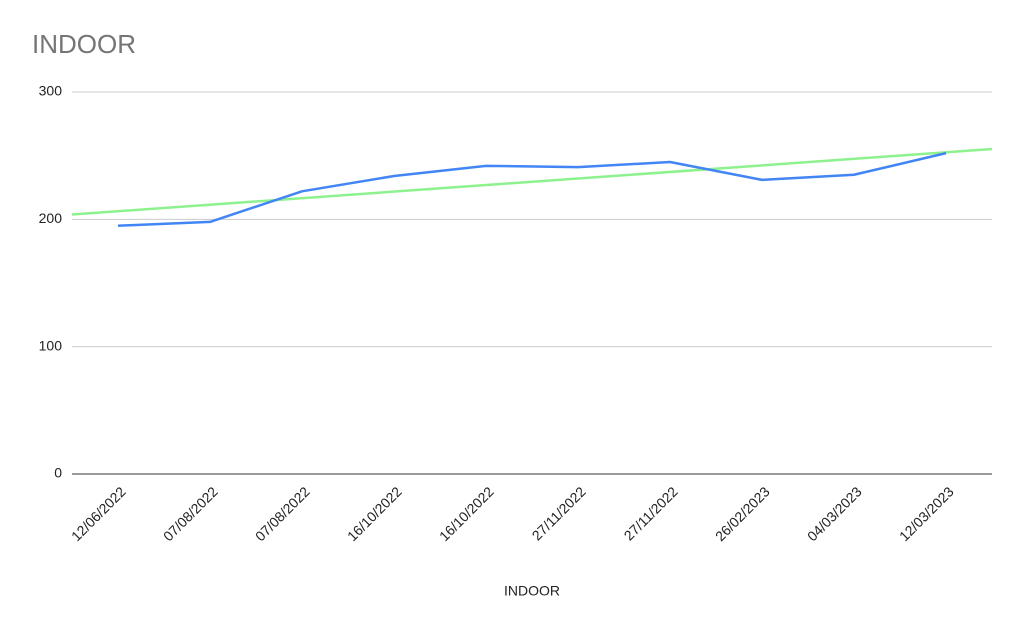 The height and width of the screenshot is (633, 1024). Describe the element at coordinates (51, 218) in the screenshot. I see `y-tick-label: 200` at that location.